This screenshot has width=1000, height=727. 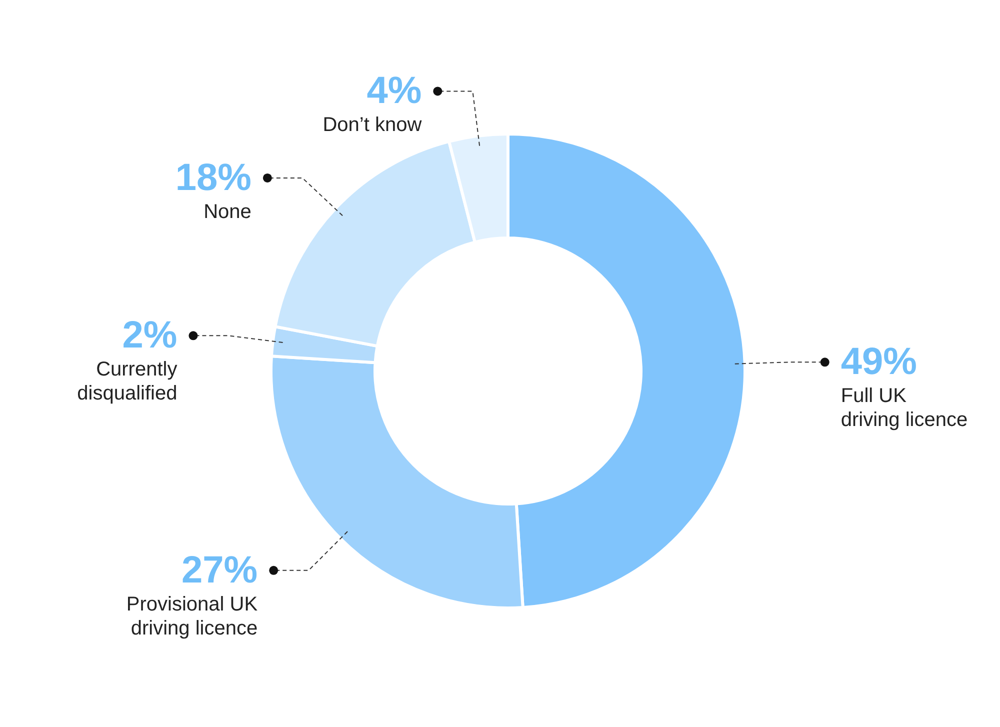 What do you see at coordinates (192, 616) in the screenshot?
I see `slice-label: Provisional UK driving licence` at bounding box center [192, 616].